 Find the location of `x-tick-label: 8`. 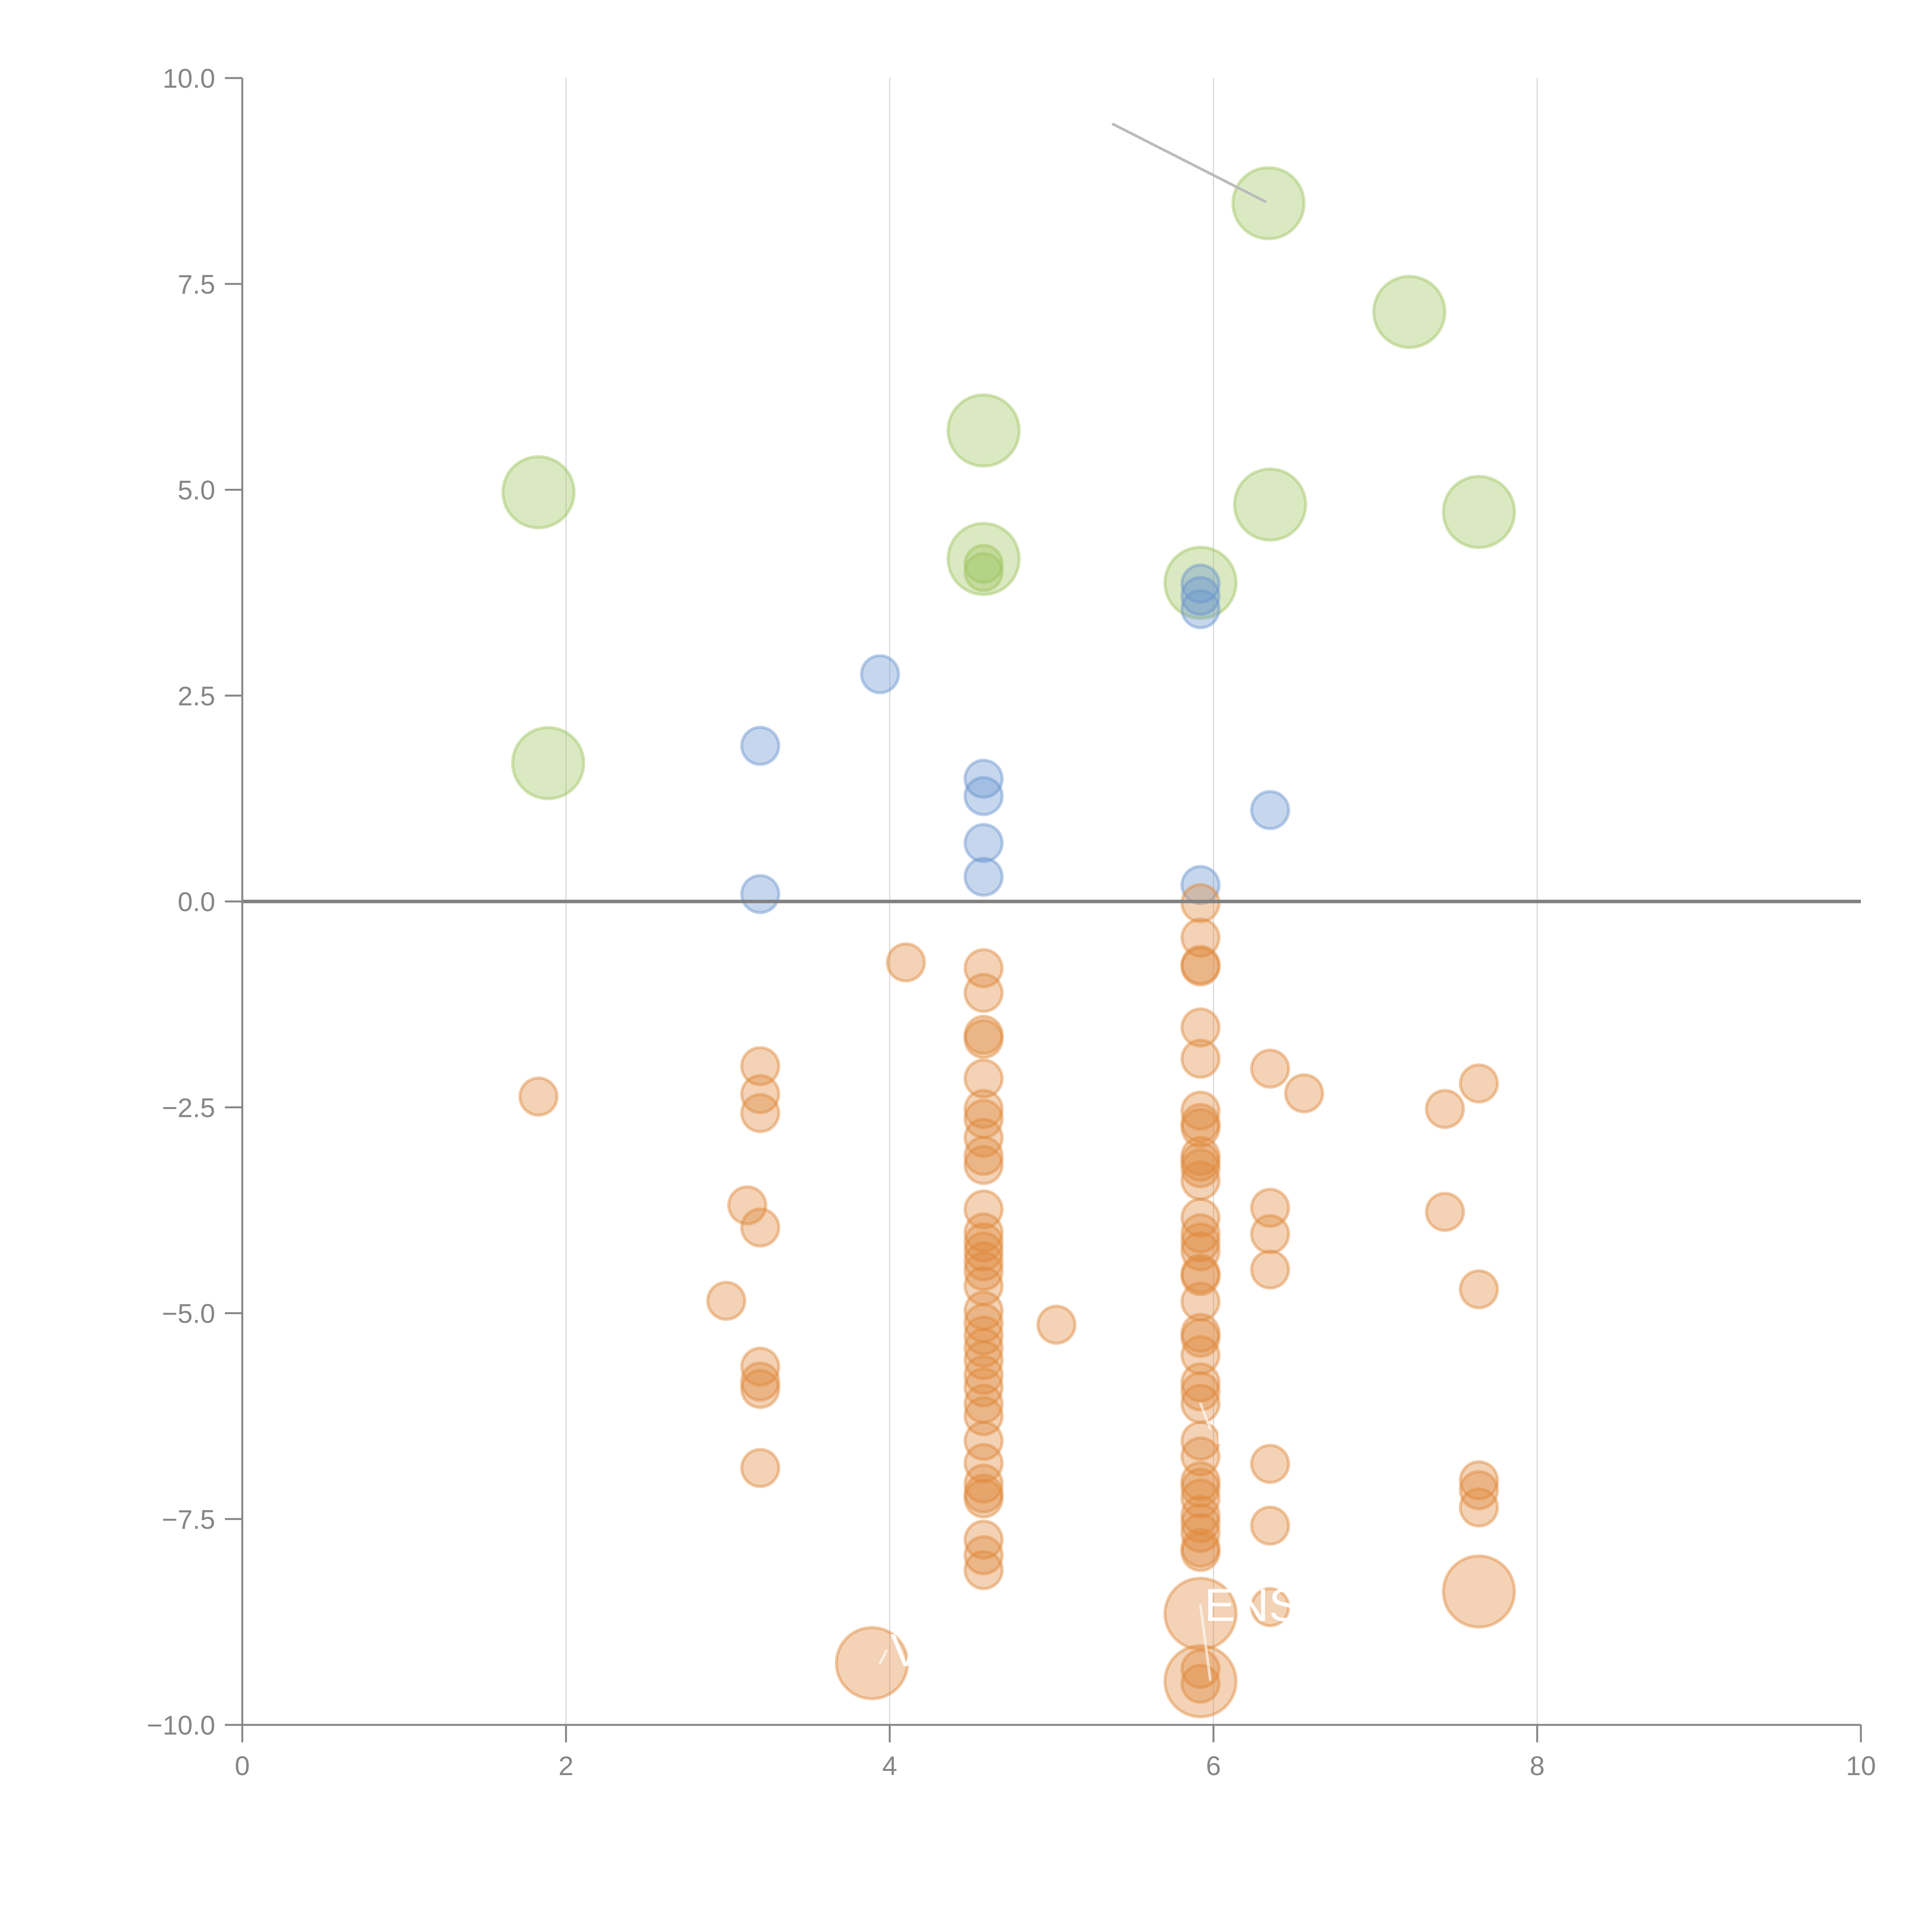

x-tick-label: 8 is located at coordinates (1538, 1766).